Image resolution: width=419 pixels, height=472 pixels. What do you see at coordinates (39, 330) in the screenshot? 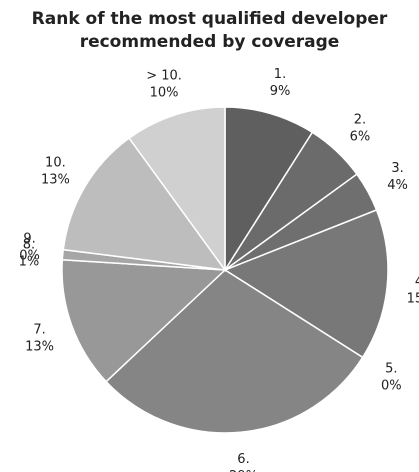
I see `slice-category-rank-7: 7.` at bounding box center [39, 330].